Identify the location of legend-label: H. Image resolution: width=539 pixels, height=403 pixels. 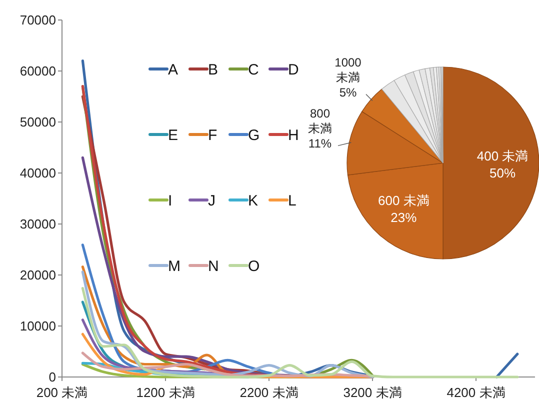
(293, 135).